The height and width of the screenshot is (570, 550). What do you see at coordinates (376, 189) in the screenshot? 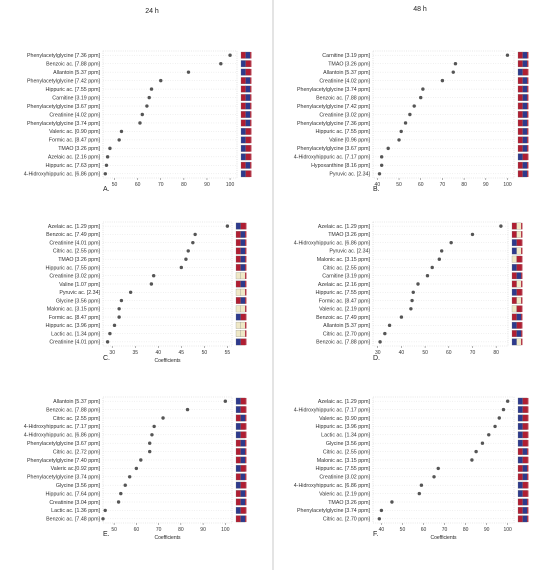
I see `panel-letter: B.` at bounding box center [376, 189].